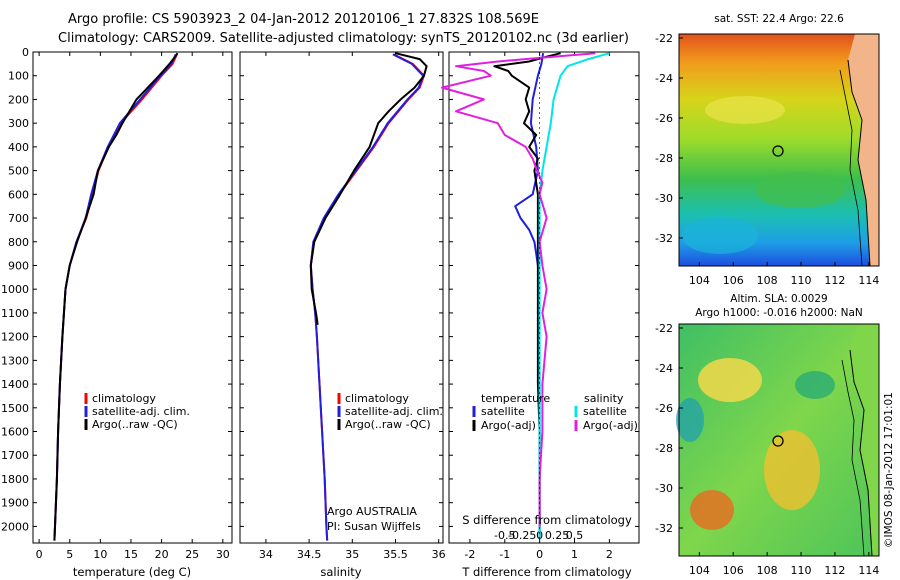  I want to click on argo-pi-label: PI: Susan Wijffels, so click(374, 526).